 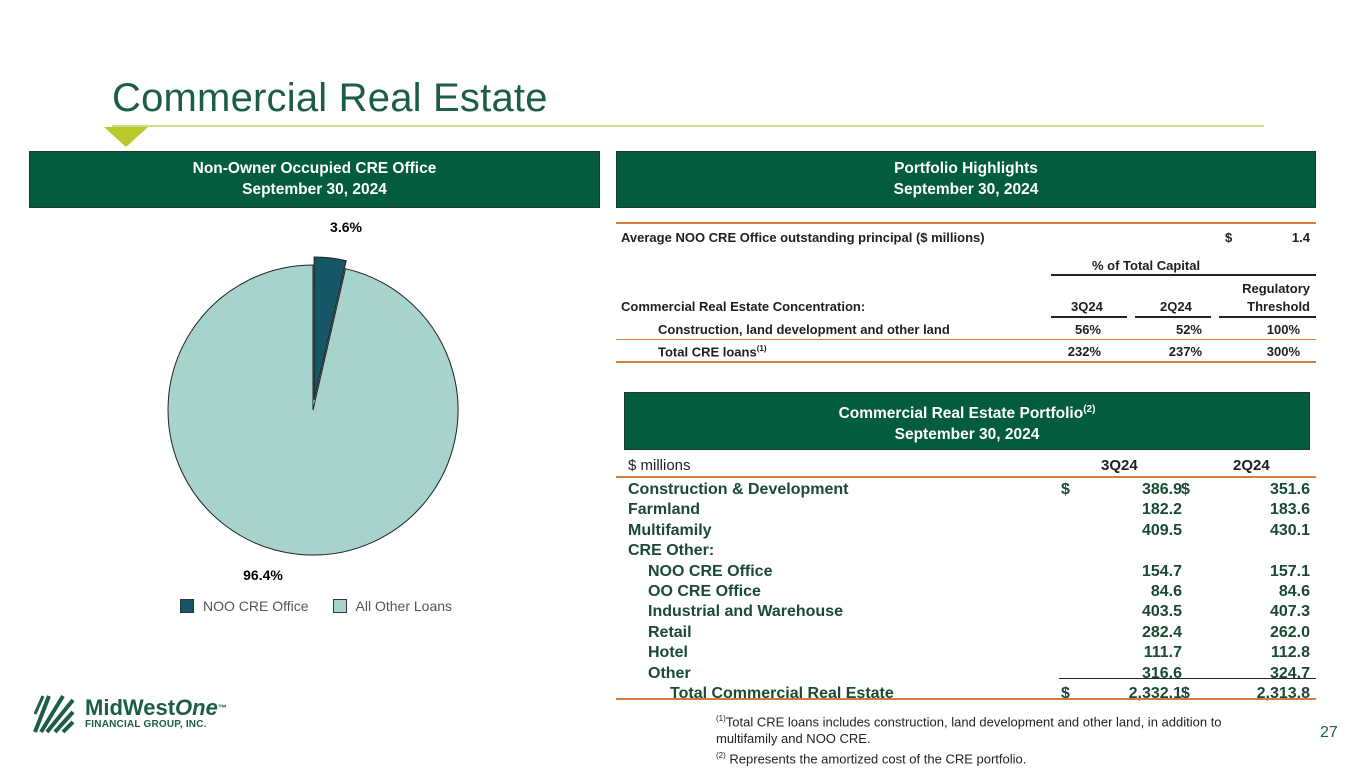 I want to click on row-construction-2q24: 52%, so click(x=1188, y=329).